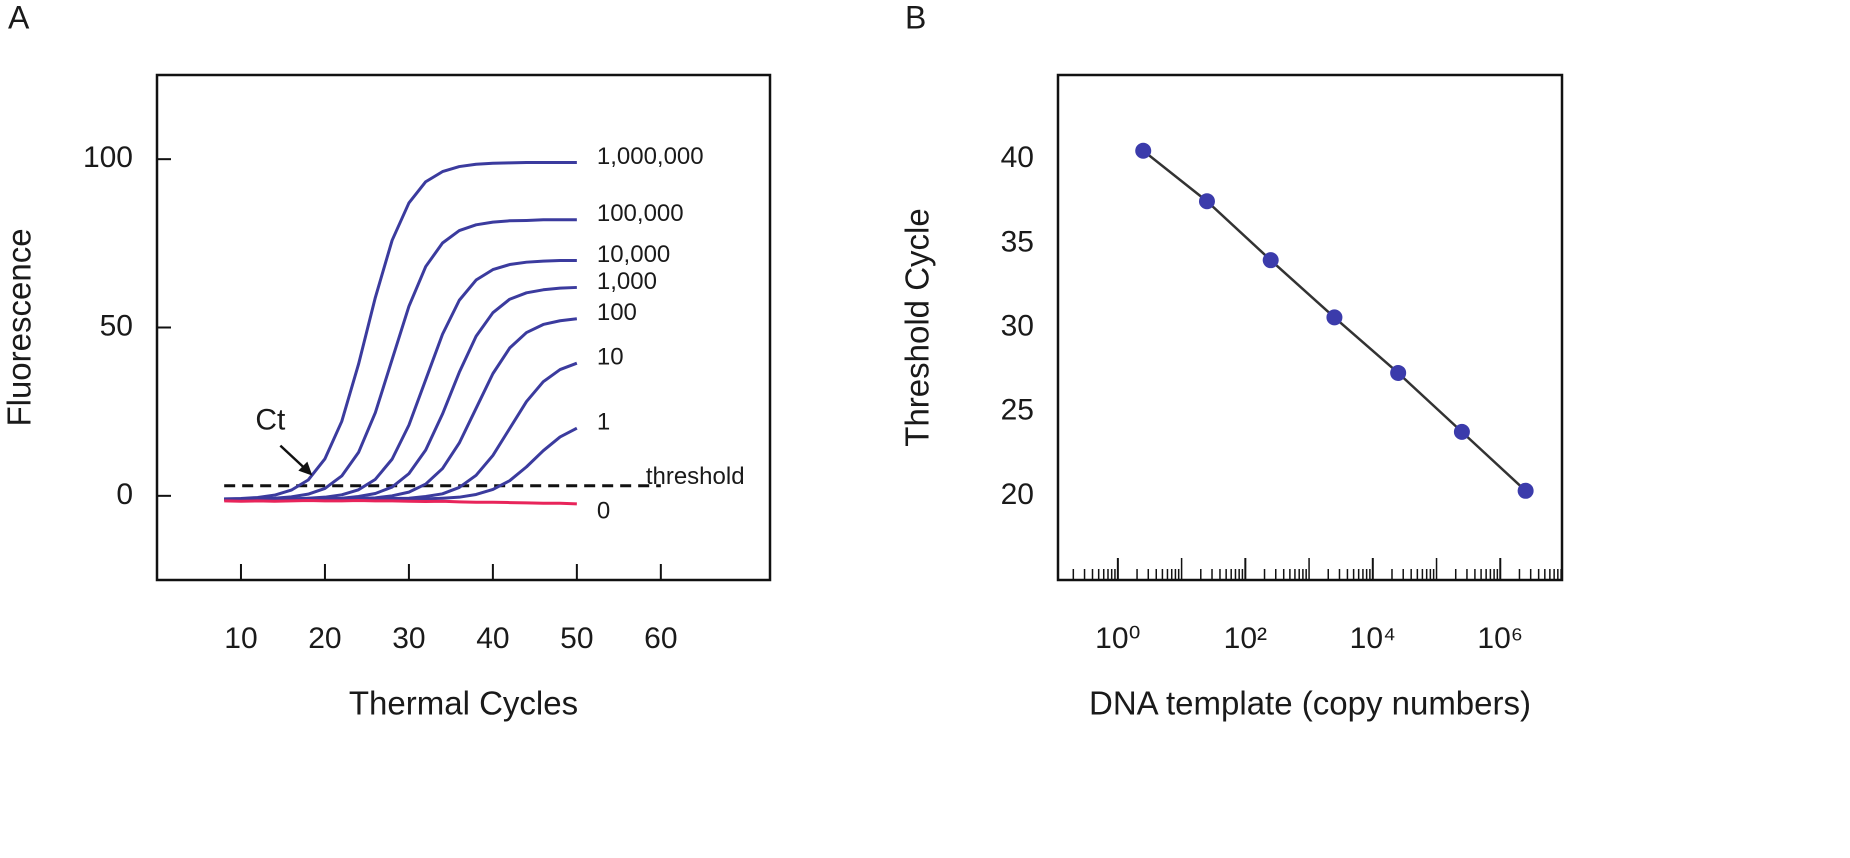 The width and height of the screenshot is (1850, 858). Describe the element at coordinates (1245, 638) in the screenshot. I see `x-tick-label: 10²` at that location.